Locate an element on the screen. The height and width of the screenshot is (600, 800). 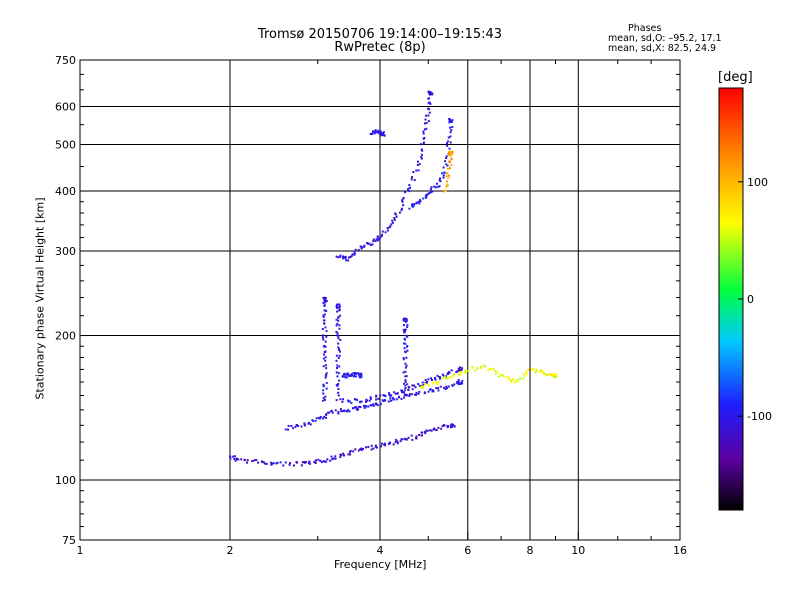
chart-subtitle: RwPretec (8p) is located at coordinates (380, 47).